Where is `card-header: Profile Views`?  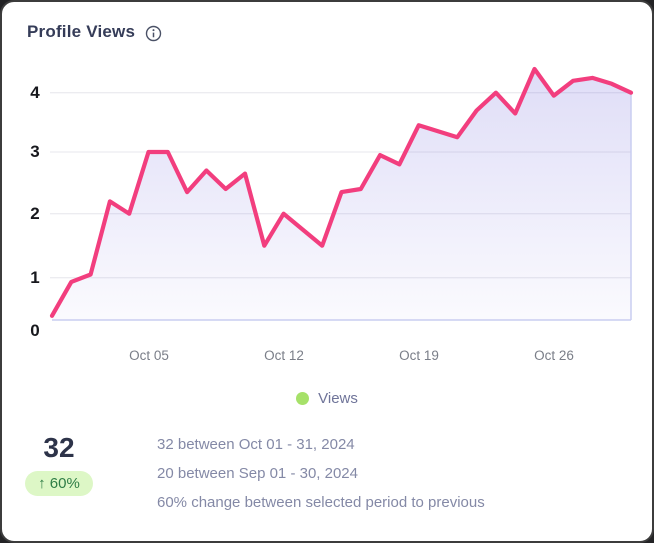 card-header: Profile Views is located at coordinates (94, 32).